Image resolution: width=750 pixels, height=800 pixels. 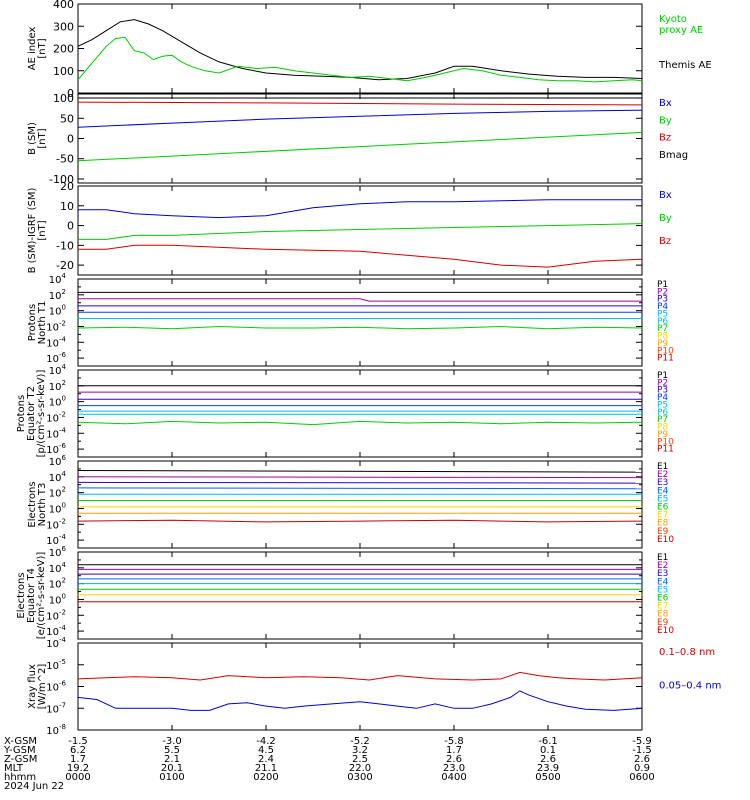 What do you see at coordinates (21, 595) in the screenshot?
I see `y-axis-label: Electrons` at bounding box center [21, 595].